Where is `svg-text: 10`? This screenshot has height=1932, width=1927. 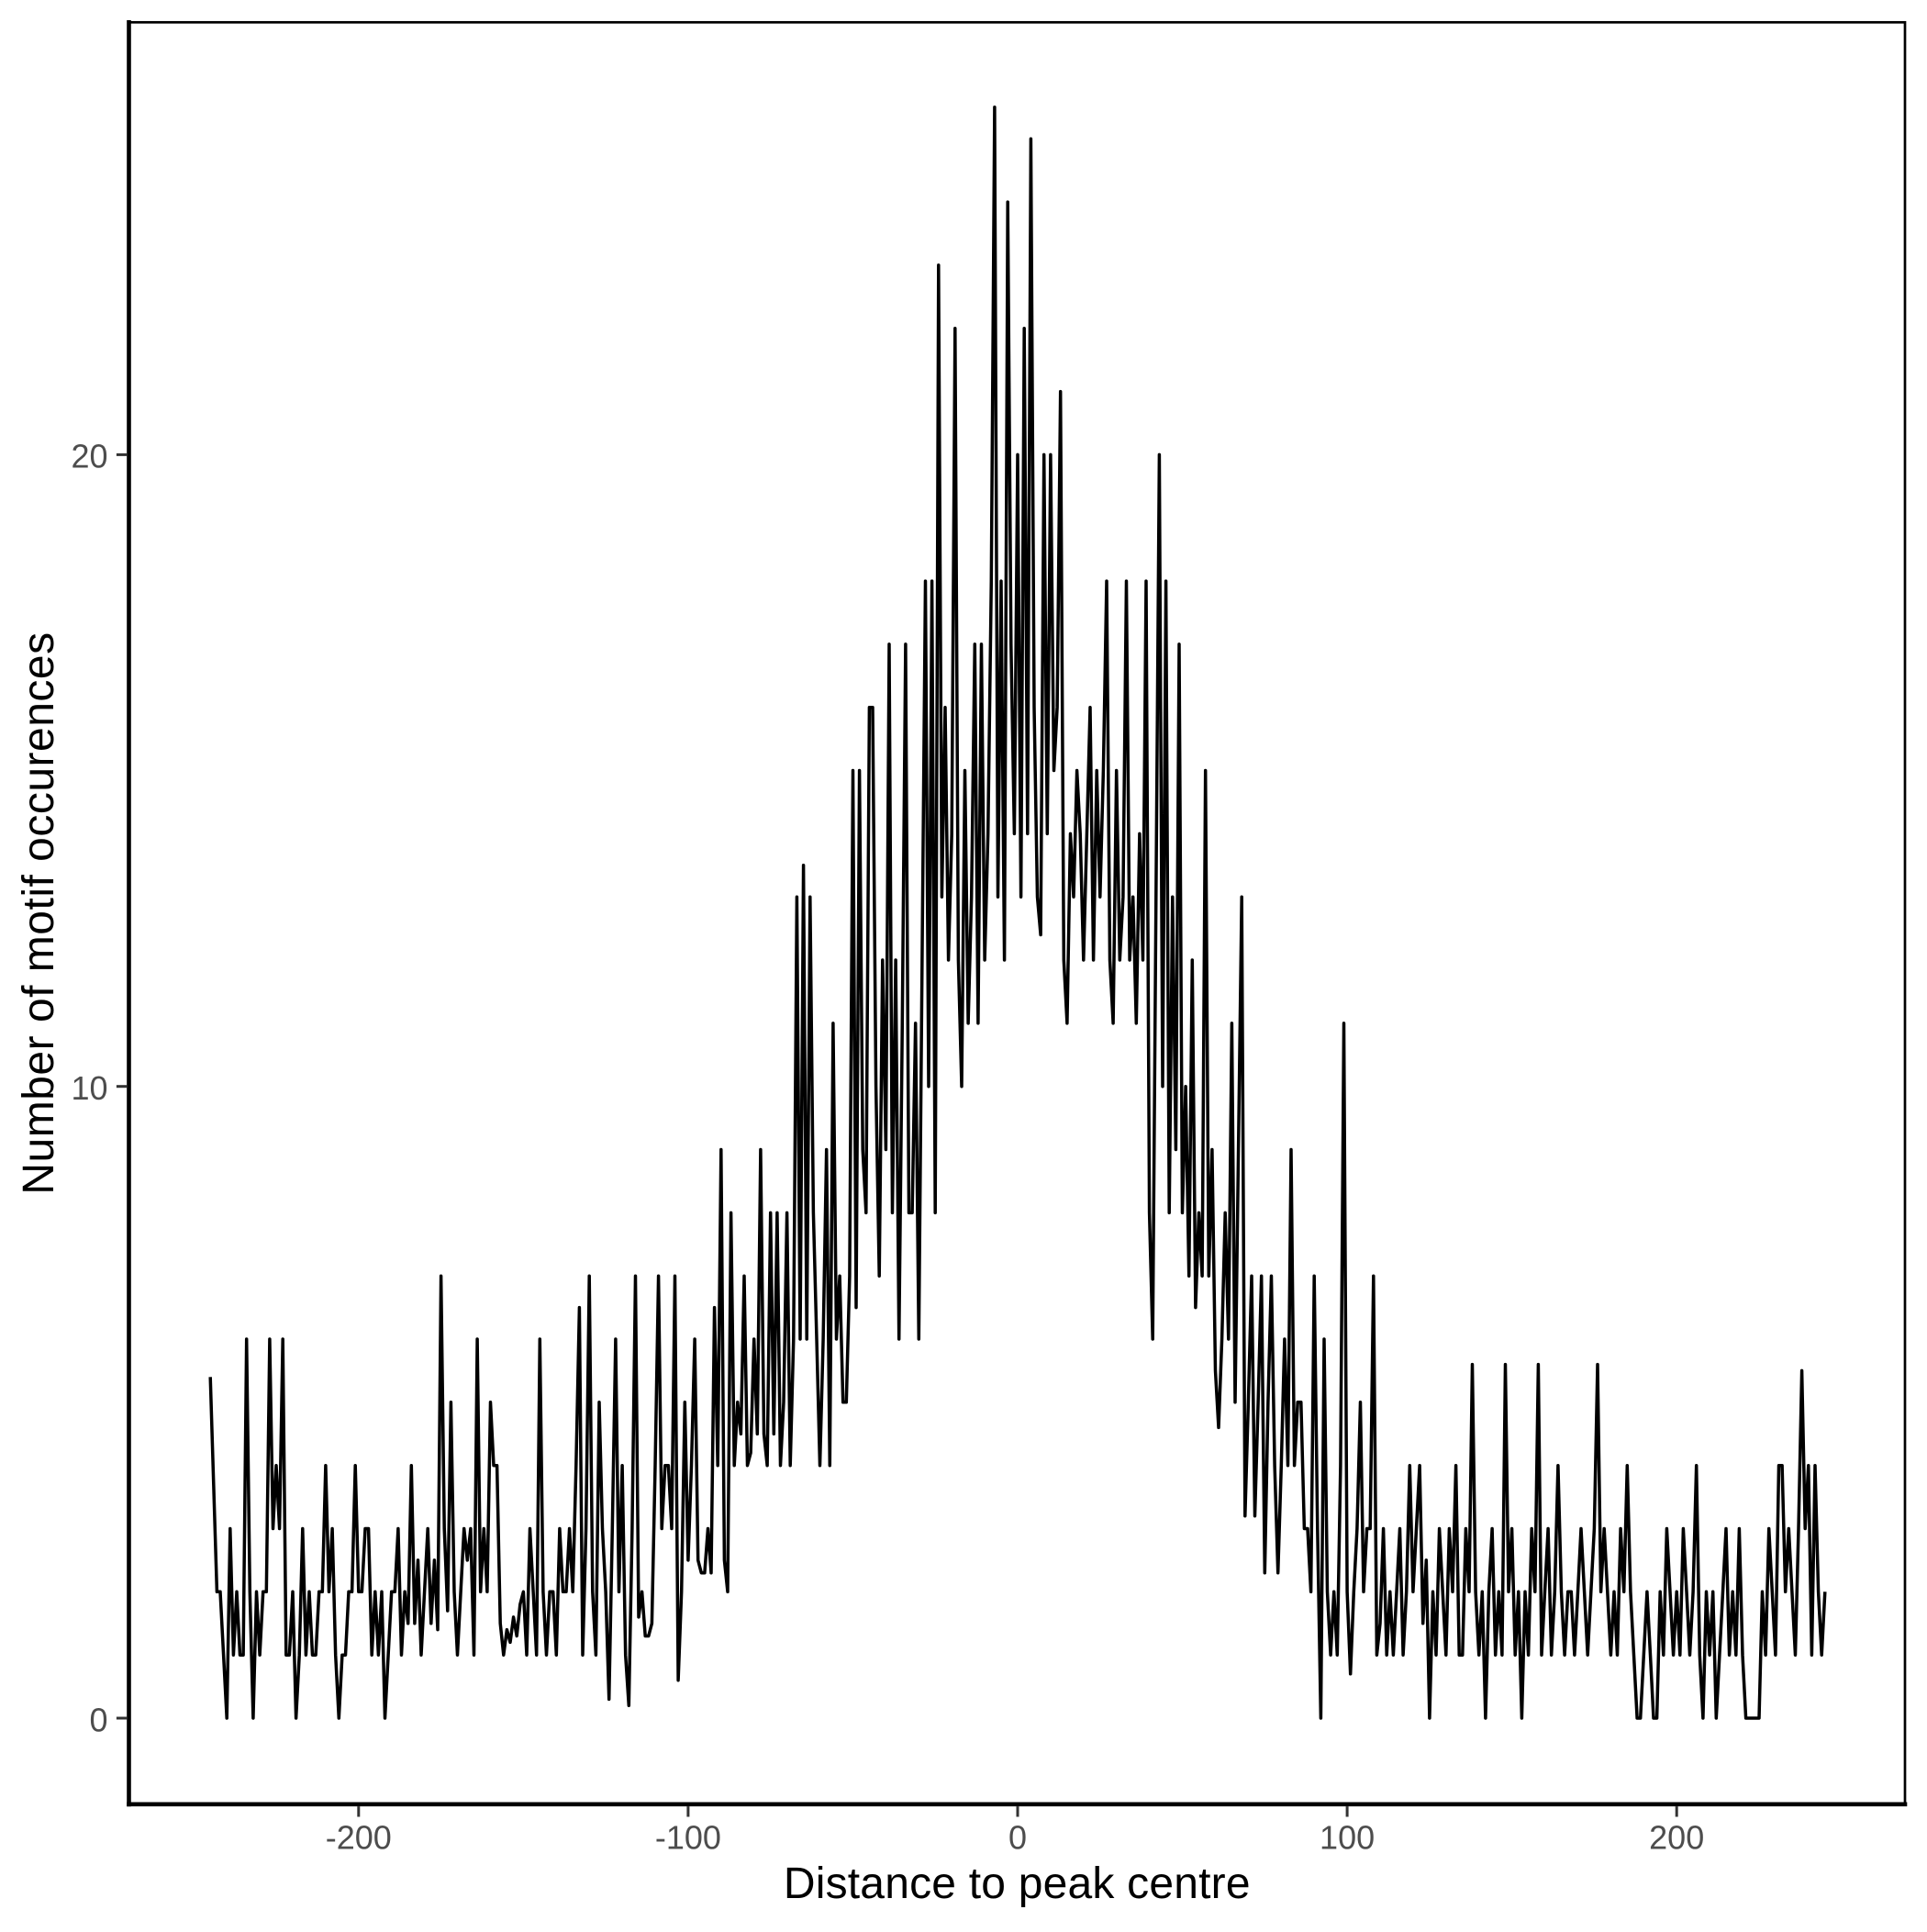 svg-text: 10 is located at coordinates (89, 1088).